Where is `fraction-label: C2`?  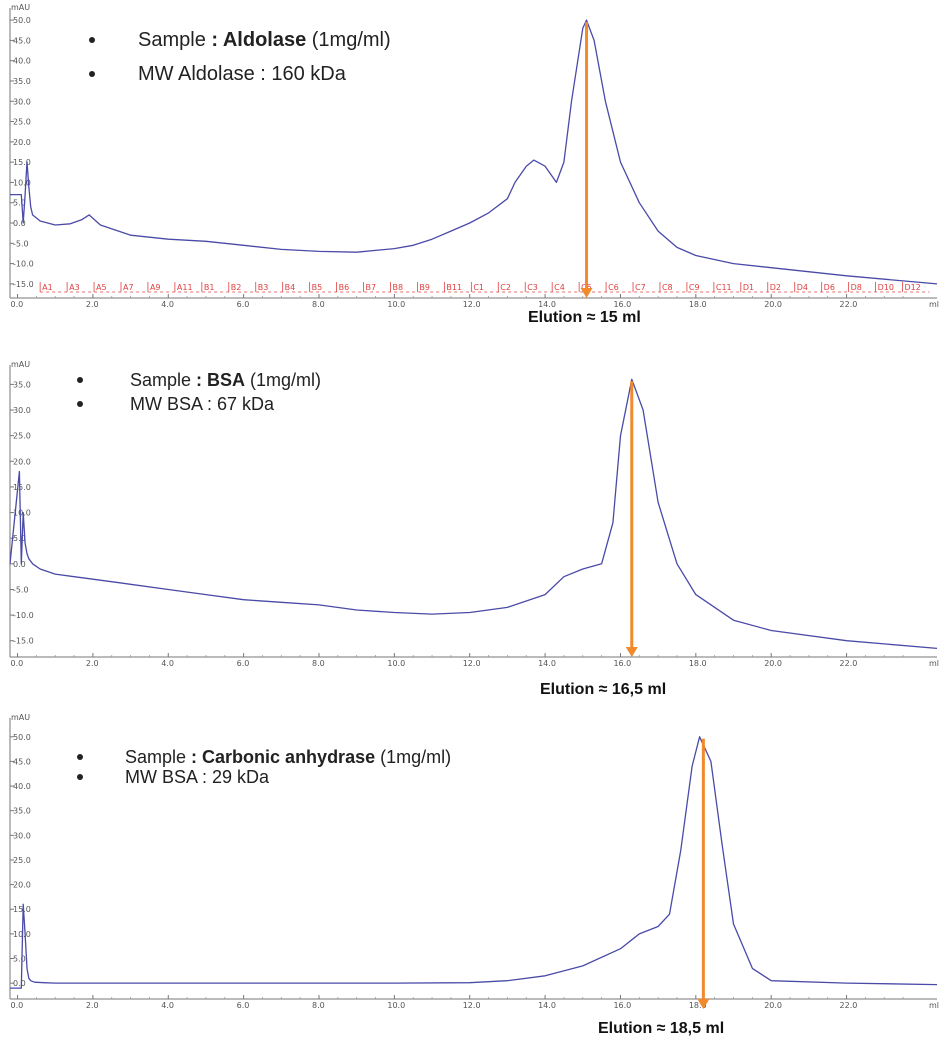 fraction-label: C2 is located at coordinates (505, 287).